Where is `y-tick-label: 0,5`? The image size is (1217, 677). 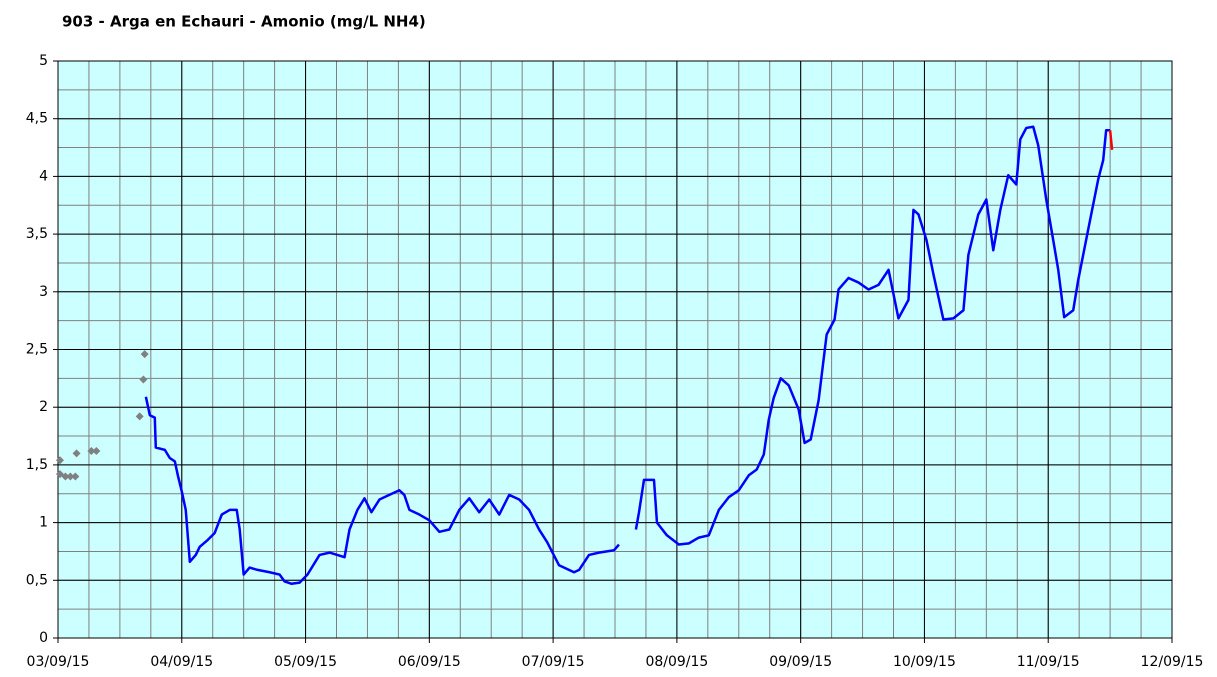
y-tick-label: 0,5 is located at coordinates (37, 580).